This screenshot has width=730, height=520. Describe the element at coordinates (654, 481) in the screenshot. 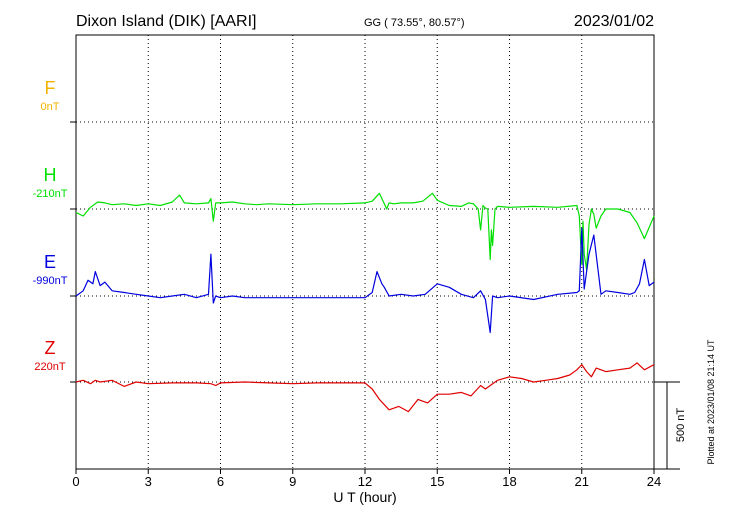

I see `x-tick-label: 24` at that location.